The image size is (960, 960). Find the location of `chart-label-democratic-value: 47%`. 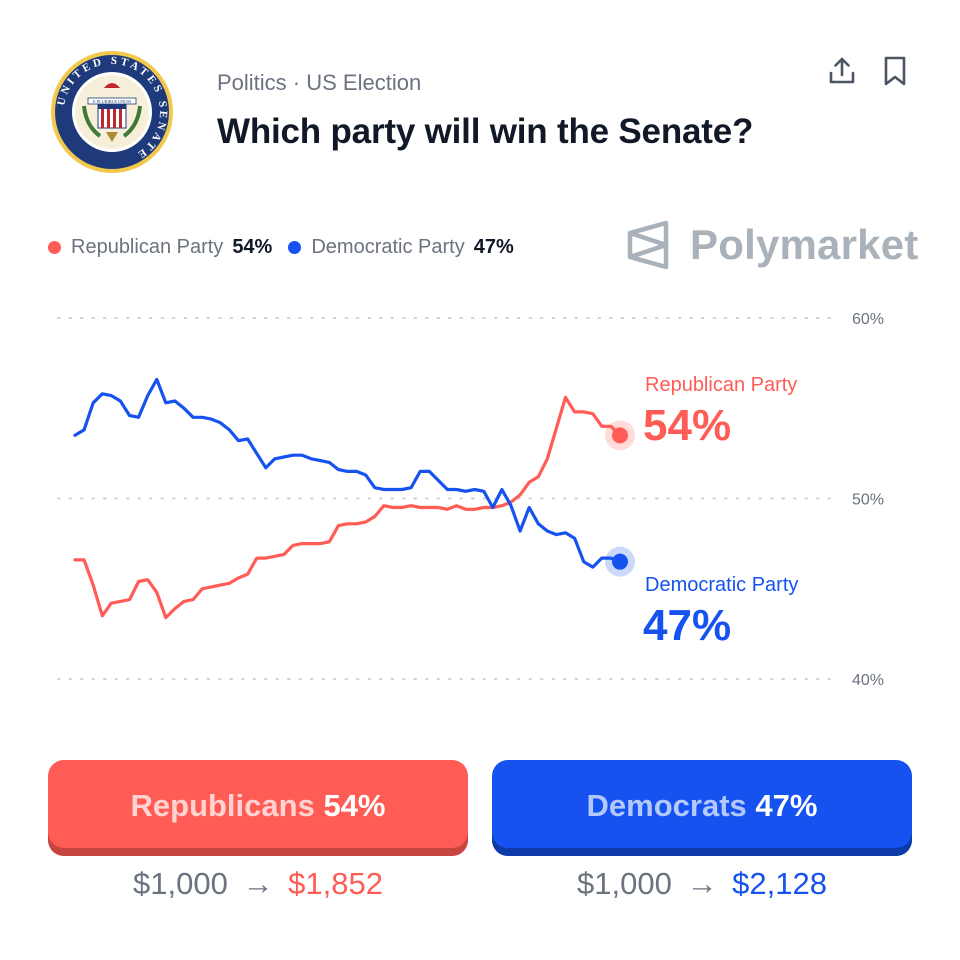

chart-label-democratic-value: 47% is located at coordinates (687, 625).